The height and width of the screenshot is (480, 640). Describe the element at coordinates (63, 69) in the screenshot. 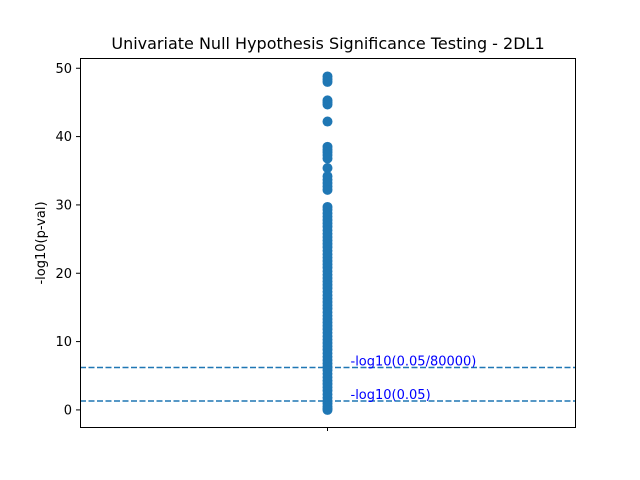

I see `y-tick-label: 50` at that location.